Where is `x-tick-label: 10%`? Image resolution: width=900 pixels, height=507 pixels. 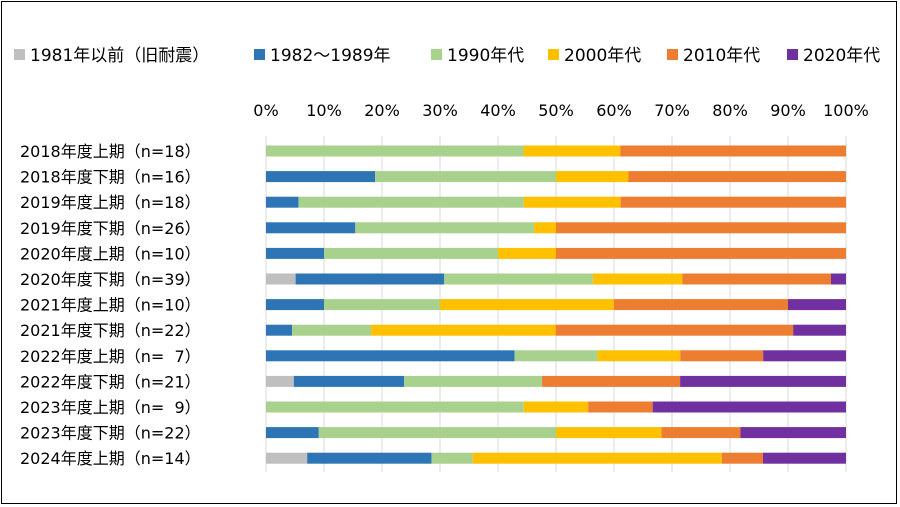 x-tick-label: 10% is located at coordinates (324, 110).